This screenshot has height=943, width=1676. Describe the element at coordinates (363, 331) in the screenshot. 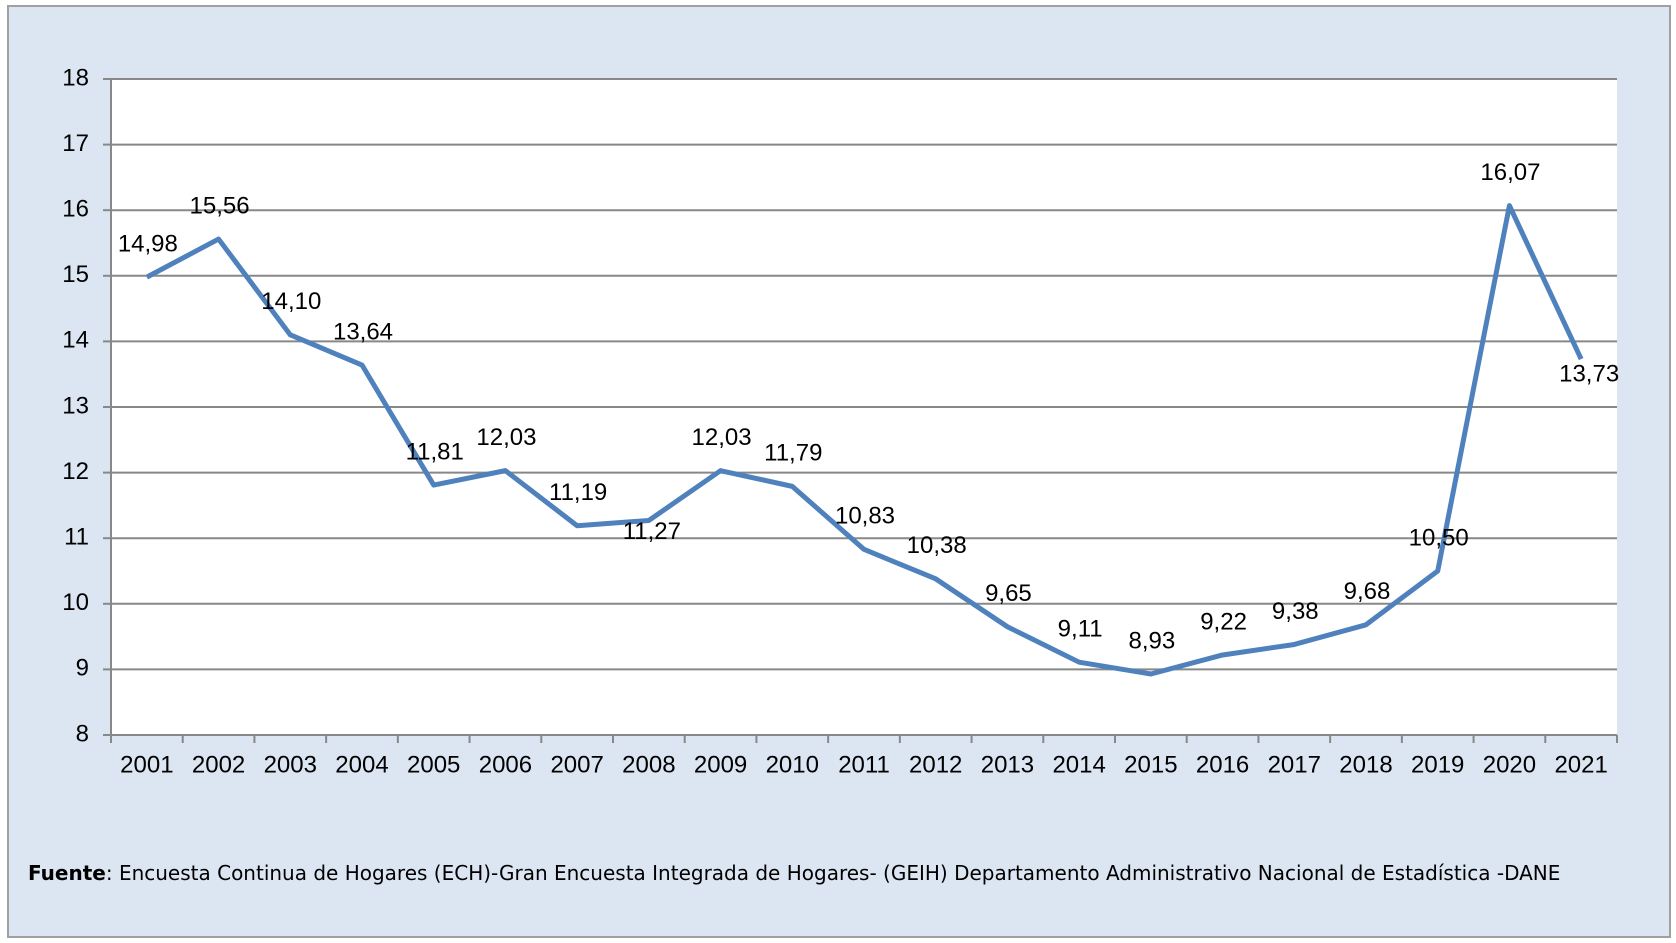

I see `data-label: 13,64` at that location.